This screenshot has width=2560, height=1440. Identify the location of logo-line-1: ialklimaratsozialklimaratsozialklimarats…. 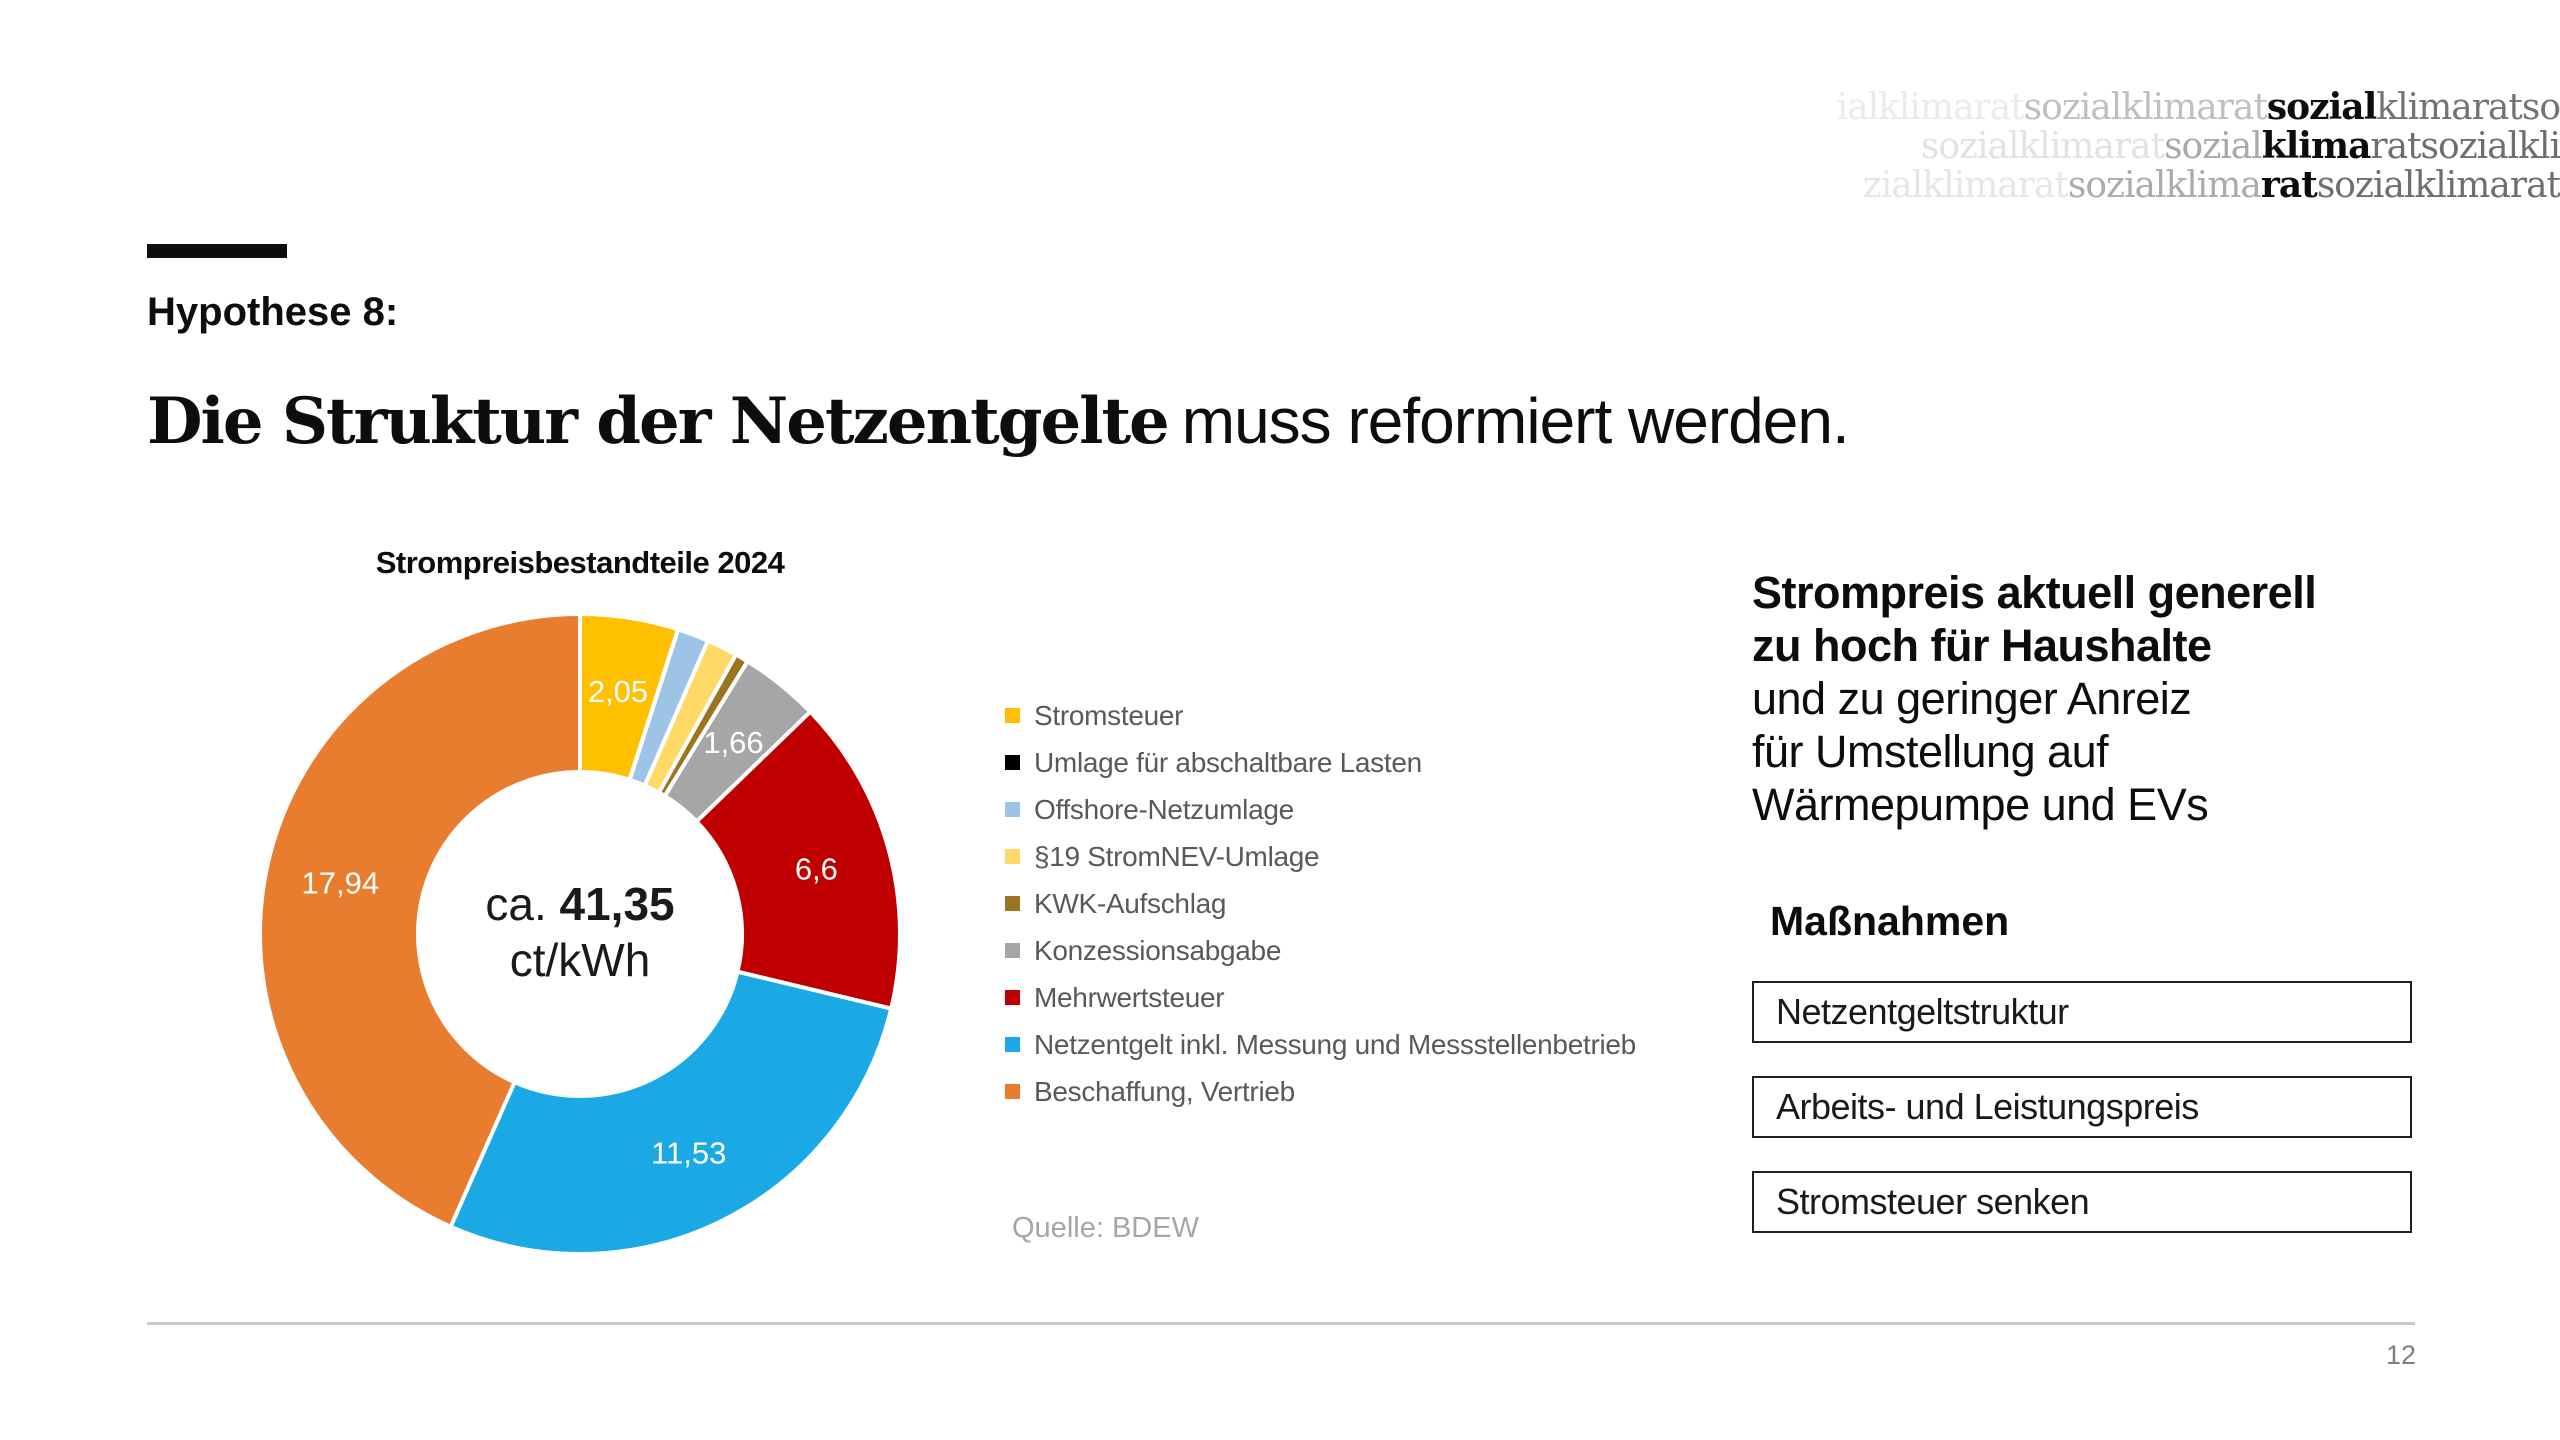
(2198, 107).